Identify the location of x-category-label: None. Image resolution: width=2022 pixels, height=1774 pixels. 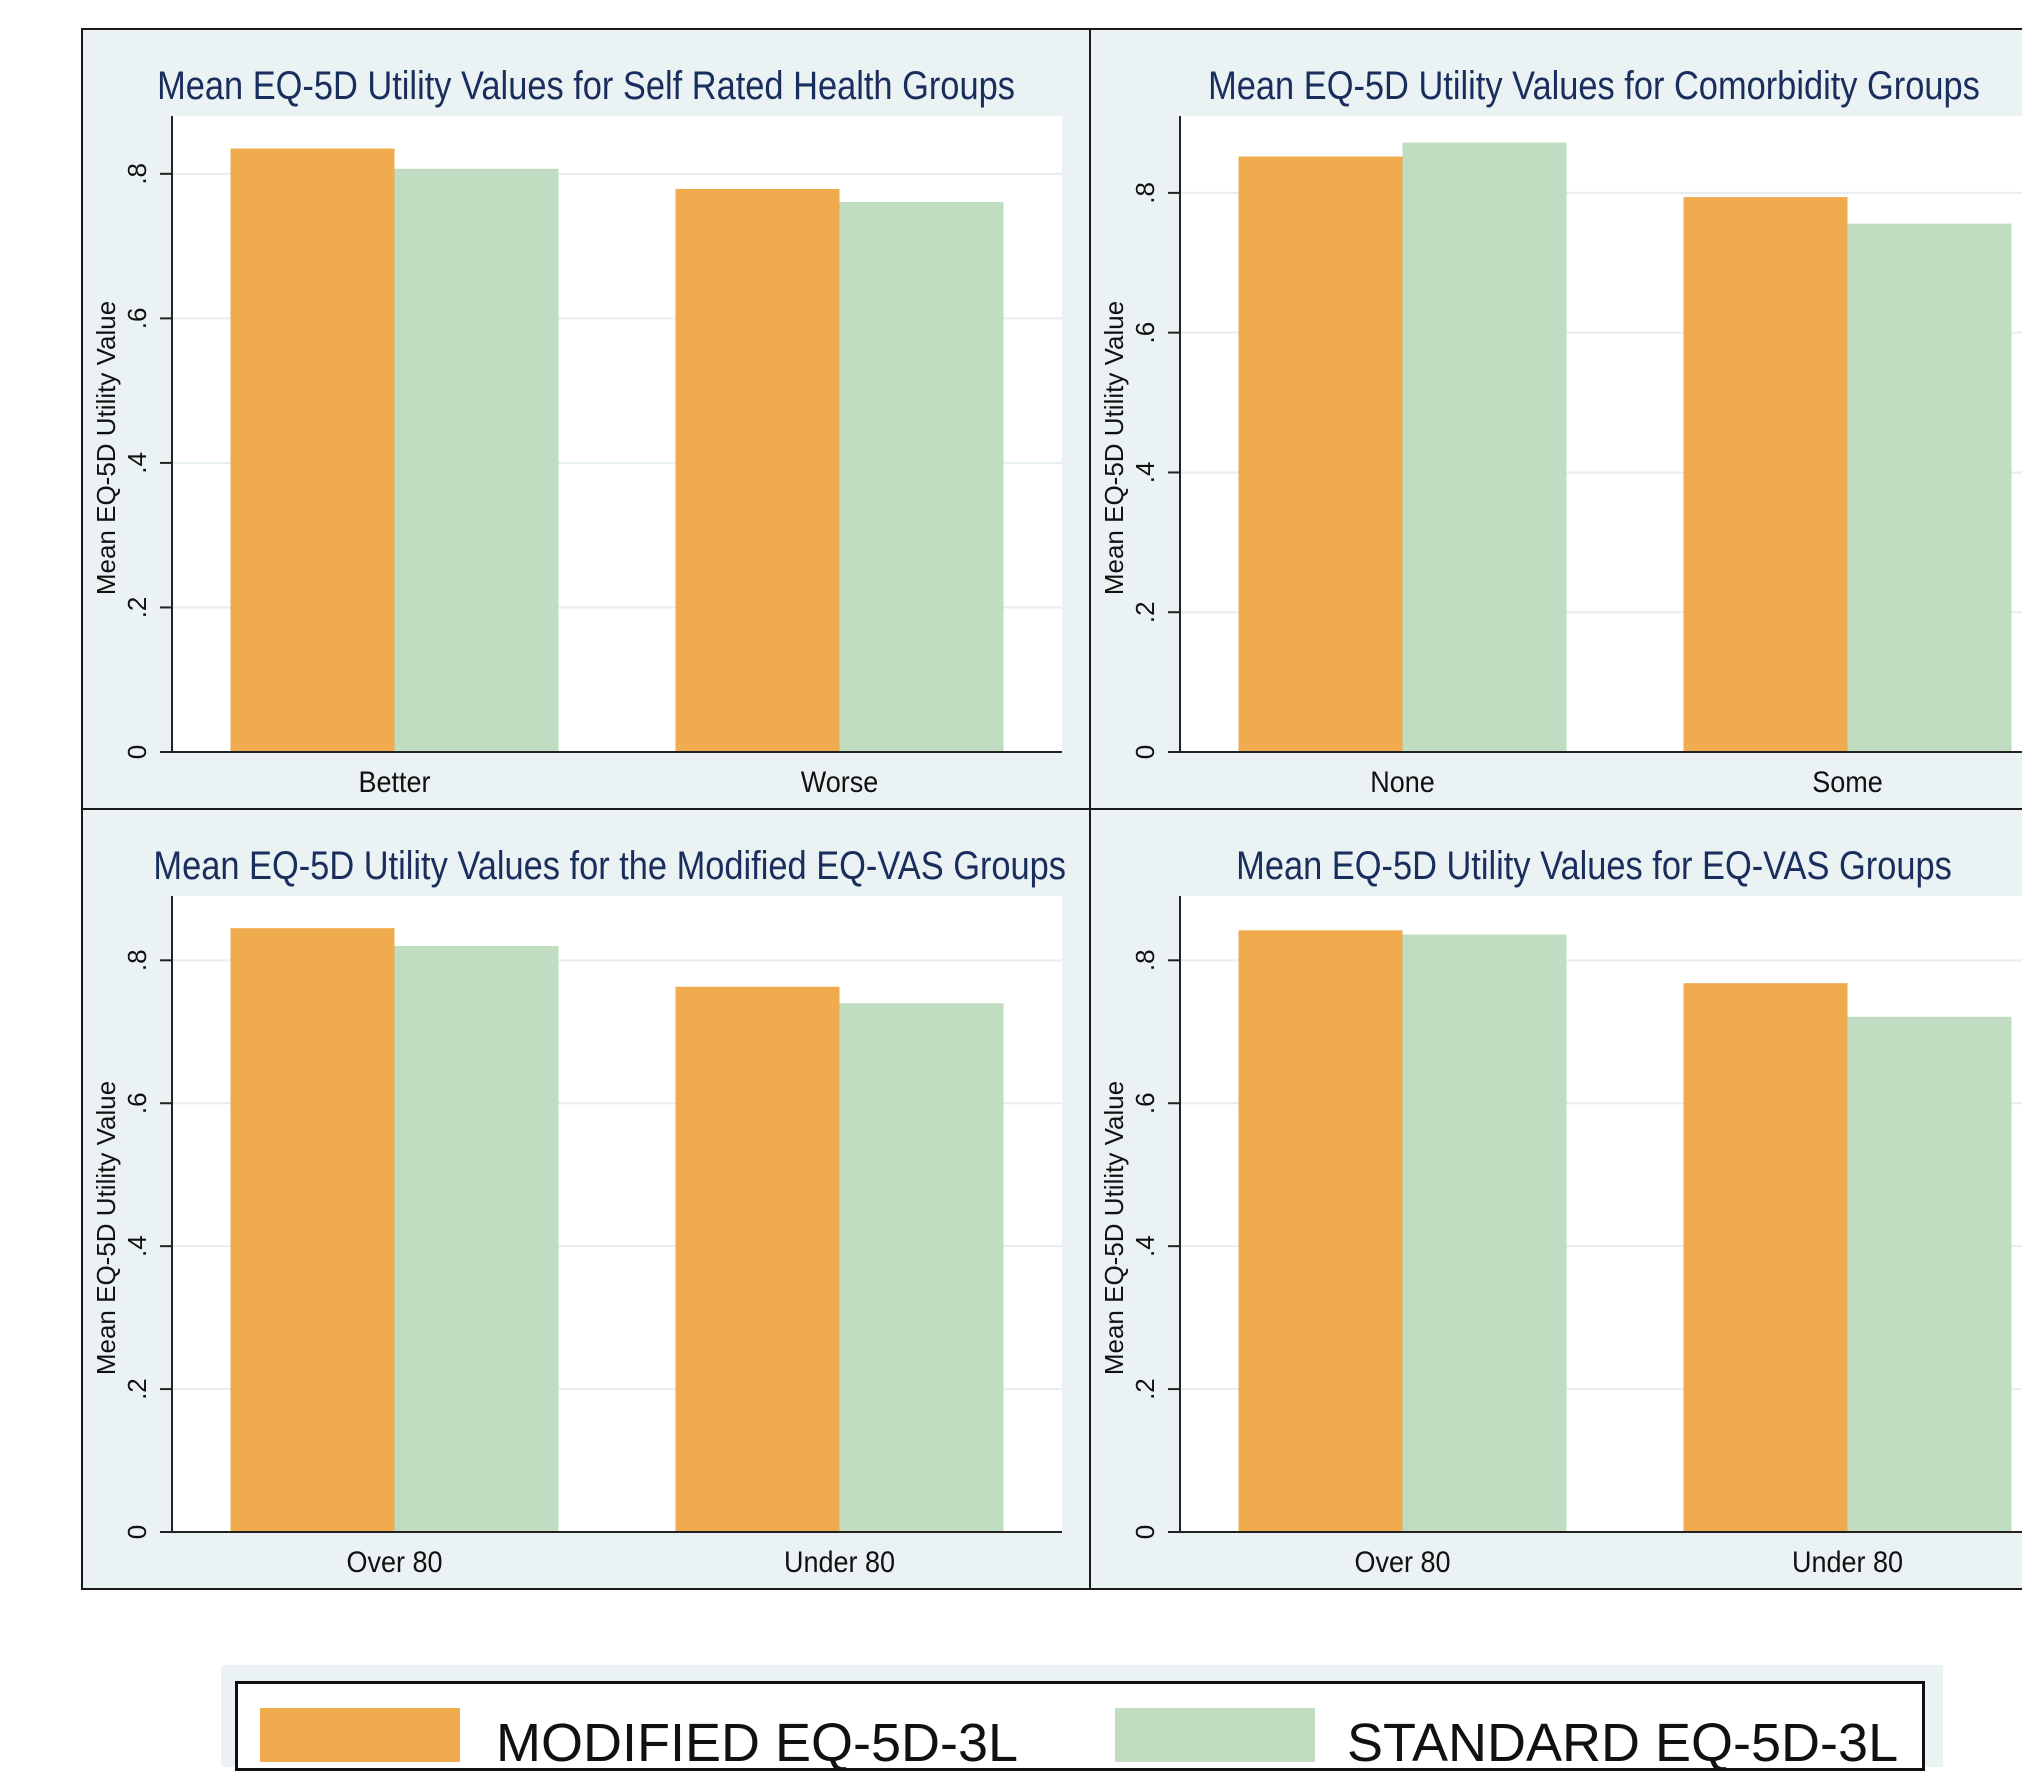
(1402, 783).